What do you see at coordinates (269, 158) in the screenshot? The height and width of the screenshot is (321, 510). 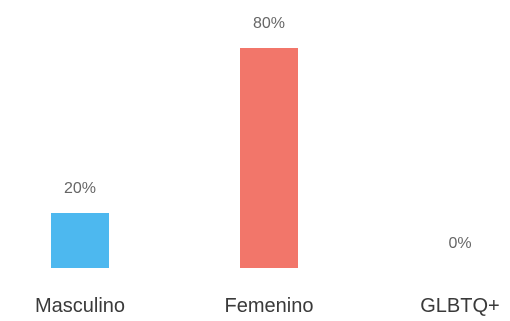 I see `bar-femenino` at bounding box center [269, 158].